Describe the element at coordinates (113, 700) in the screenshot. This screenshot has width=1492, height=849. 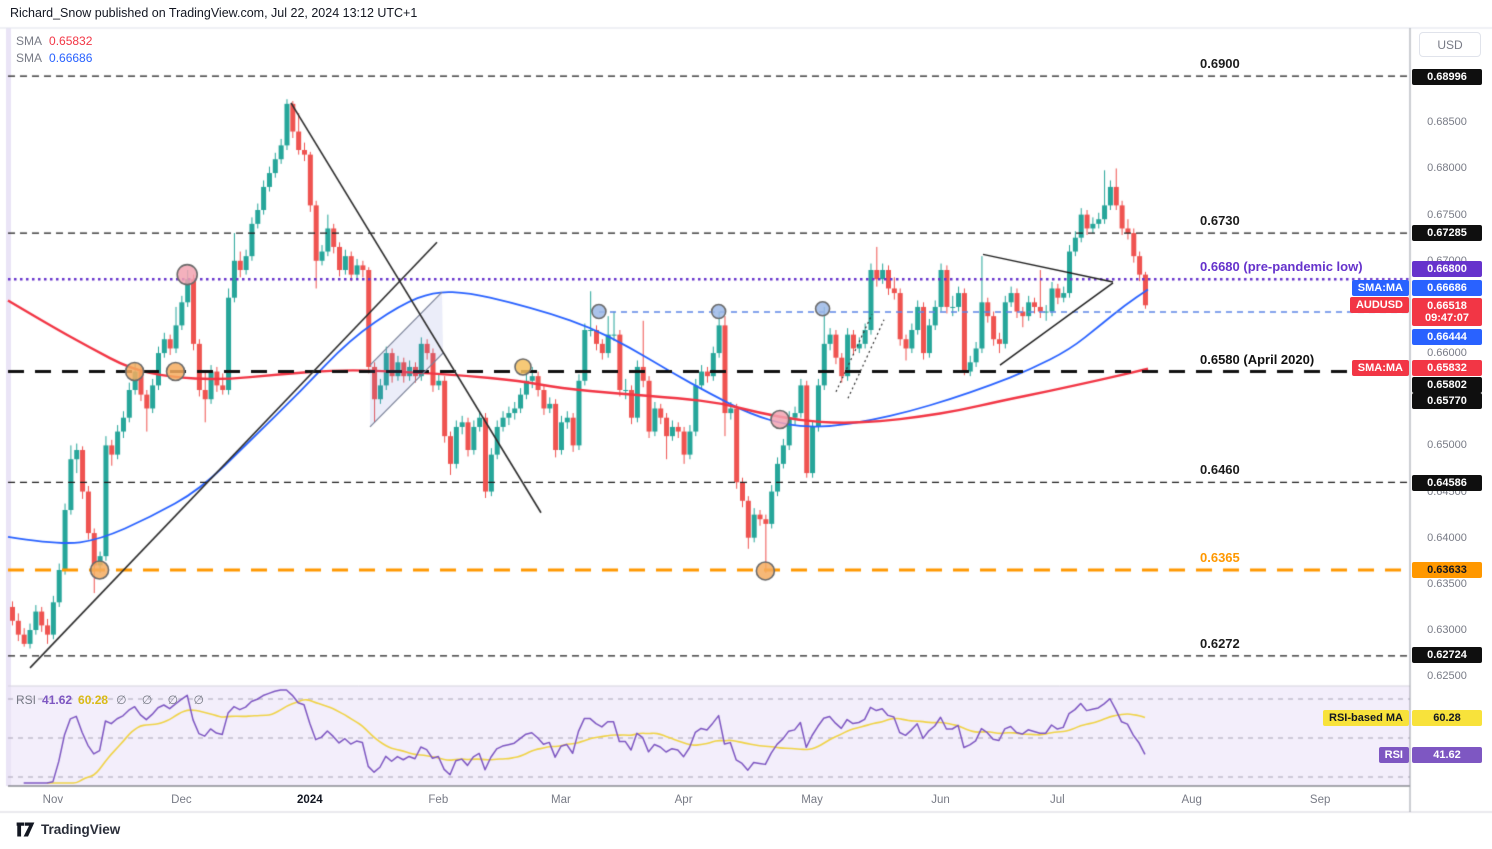
I see `rsi-legend: RSI 41.62 60.28 ∅ ∅ ∅ ∅` at that location.